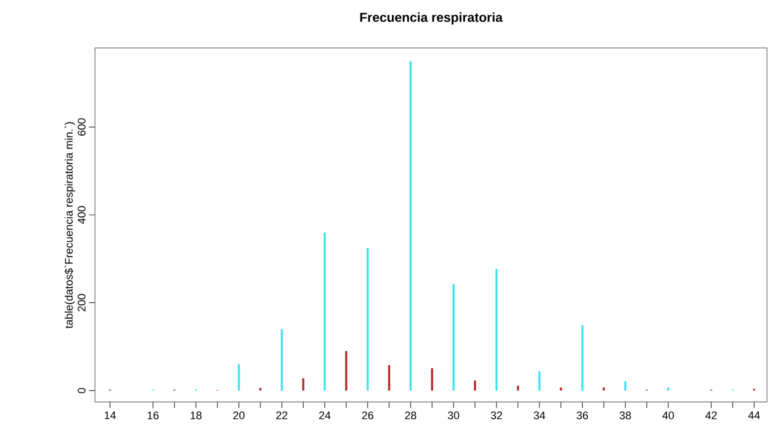 The image size is (769, 439). What do you see at coordinates (324, 416) in the screenshot?
I see `x-tick-label: 24` at bounding box center [324, 416].